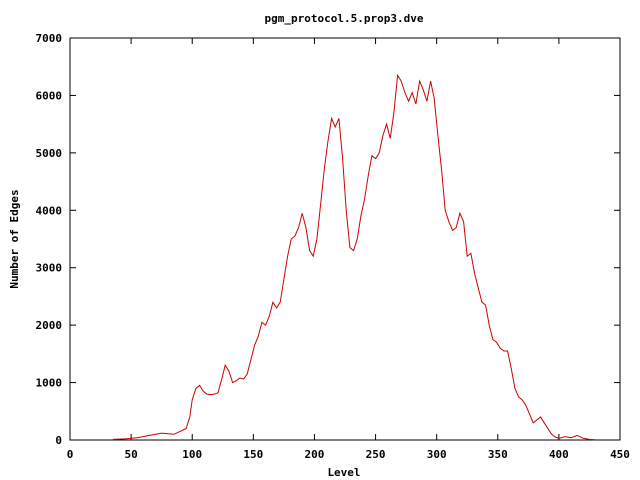 The image size is (640, 480). What do you see at coordinates (253, 454) in the screenshot?
I see `x-tick-label: 150` at bounding box center [253, 454].